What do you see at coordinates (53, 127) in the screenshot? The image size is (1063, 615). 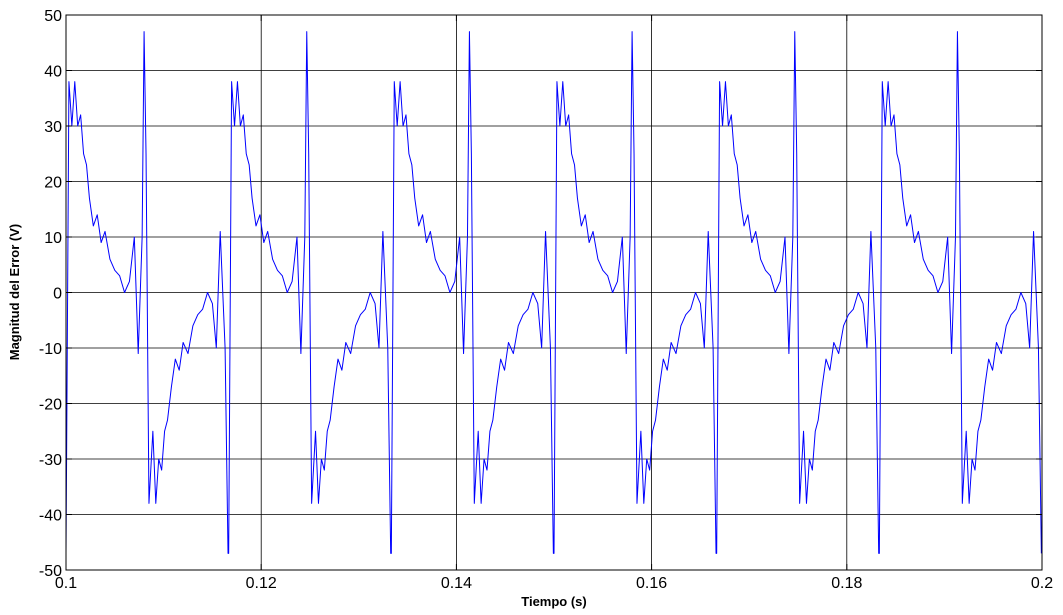 I see `y-tick-label: 30` at bounding box center [53, 127].